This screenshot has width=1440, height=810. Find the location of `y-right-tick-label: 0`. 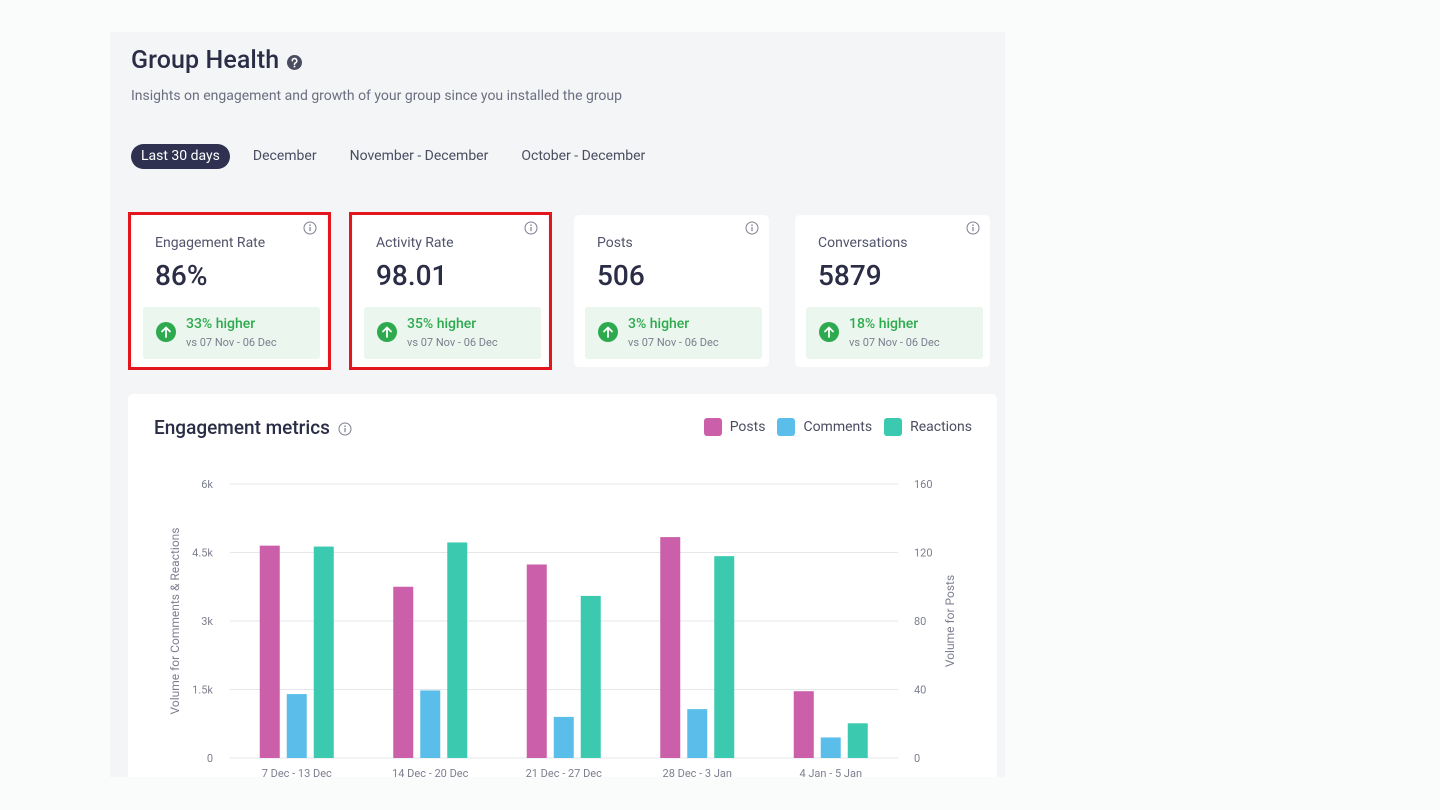

y-right-tick-label: 0 is located at coordinates (917, 758).